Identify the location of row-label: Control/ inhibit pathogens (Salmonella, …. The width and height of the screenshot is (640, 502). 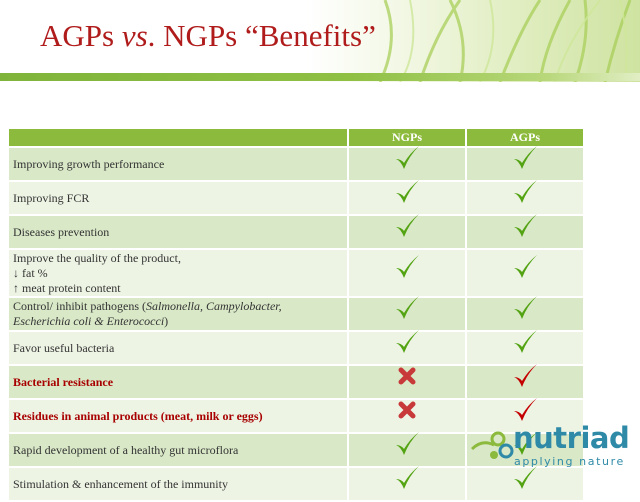
(178, 314).